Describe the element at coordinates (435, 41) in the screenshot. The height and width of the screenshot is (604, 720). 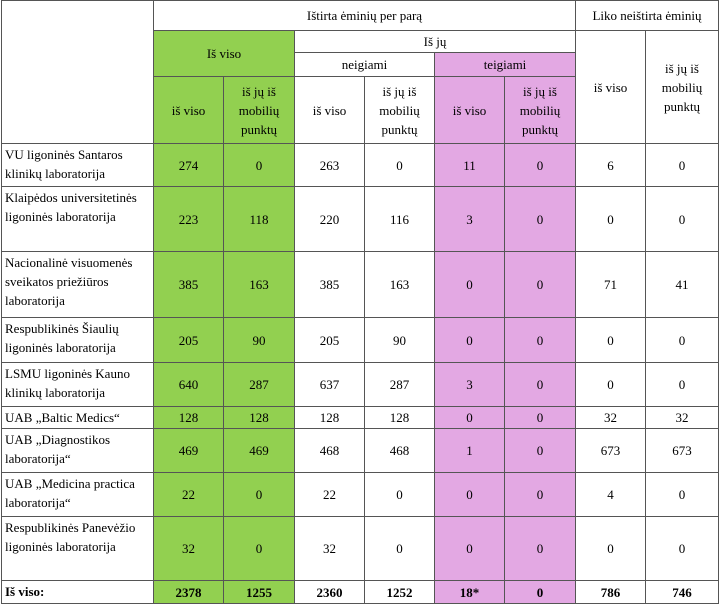
I see `header-cell: Iš jų` at that location.